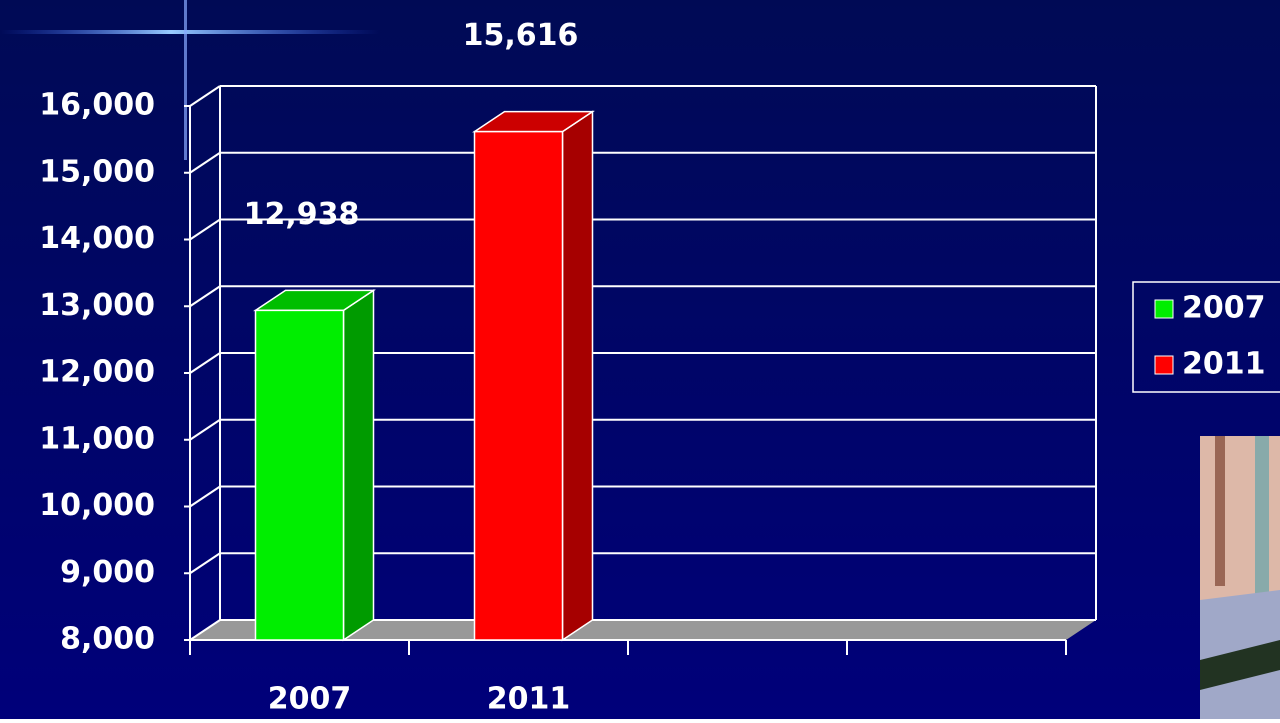 This screenshot has height=723, width=1280. Describe the element at coordinates (107, 572) in the screenshot. I see `y-tick-label: 9,000` at that location.